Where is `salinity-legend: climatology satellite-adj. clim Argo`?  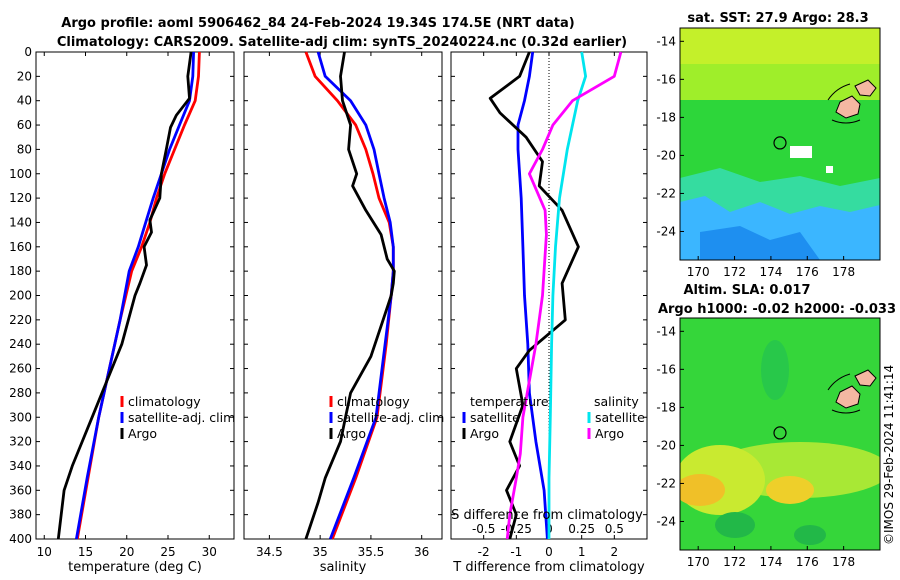
salinity-legend: climatology satellite-adj. clim Argo is located at coordinates (386, 417).